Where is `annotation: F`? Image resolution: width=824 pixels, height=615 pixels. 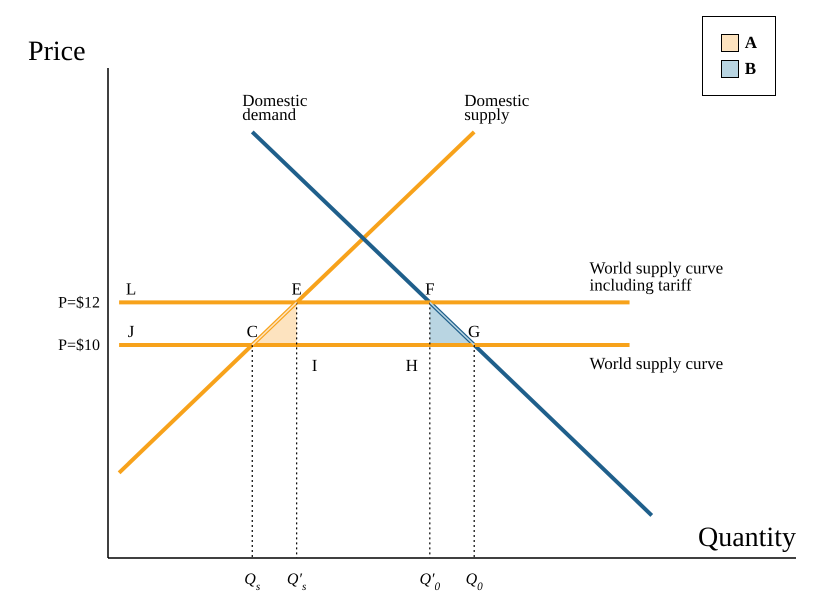 annotation: F is located at coordinates (430, 288).